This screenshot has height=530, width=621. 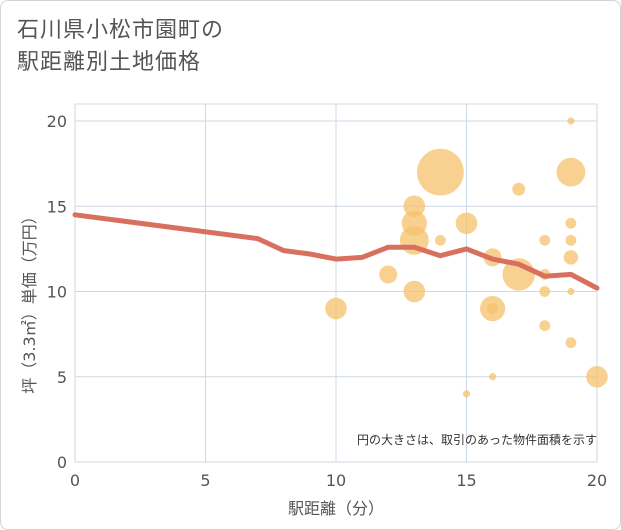 What do you see at coordinates (466, 480) in the screenshot?
I see `x-tick-label: 15` at bounding box center [466, 480].